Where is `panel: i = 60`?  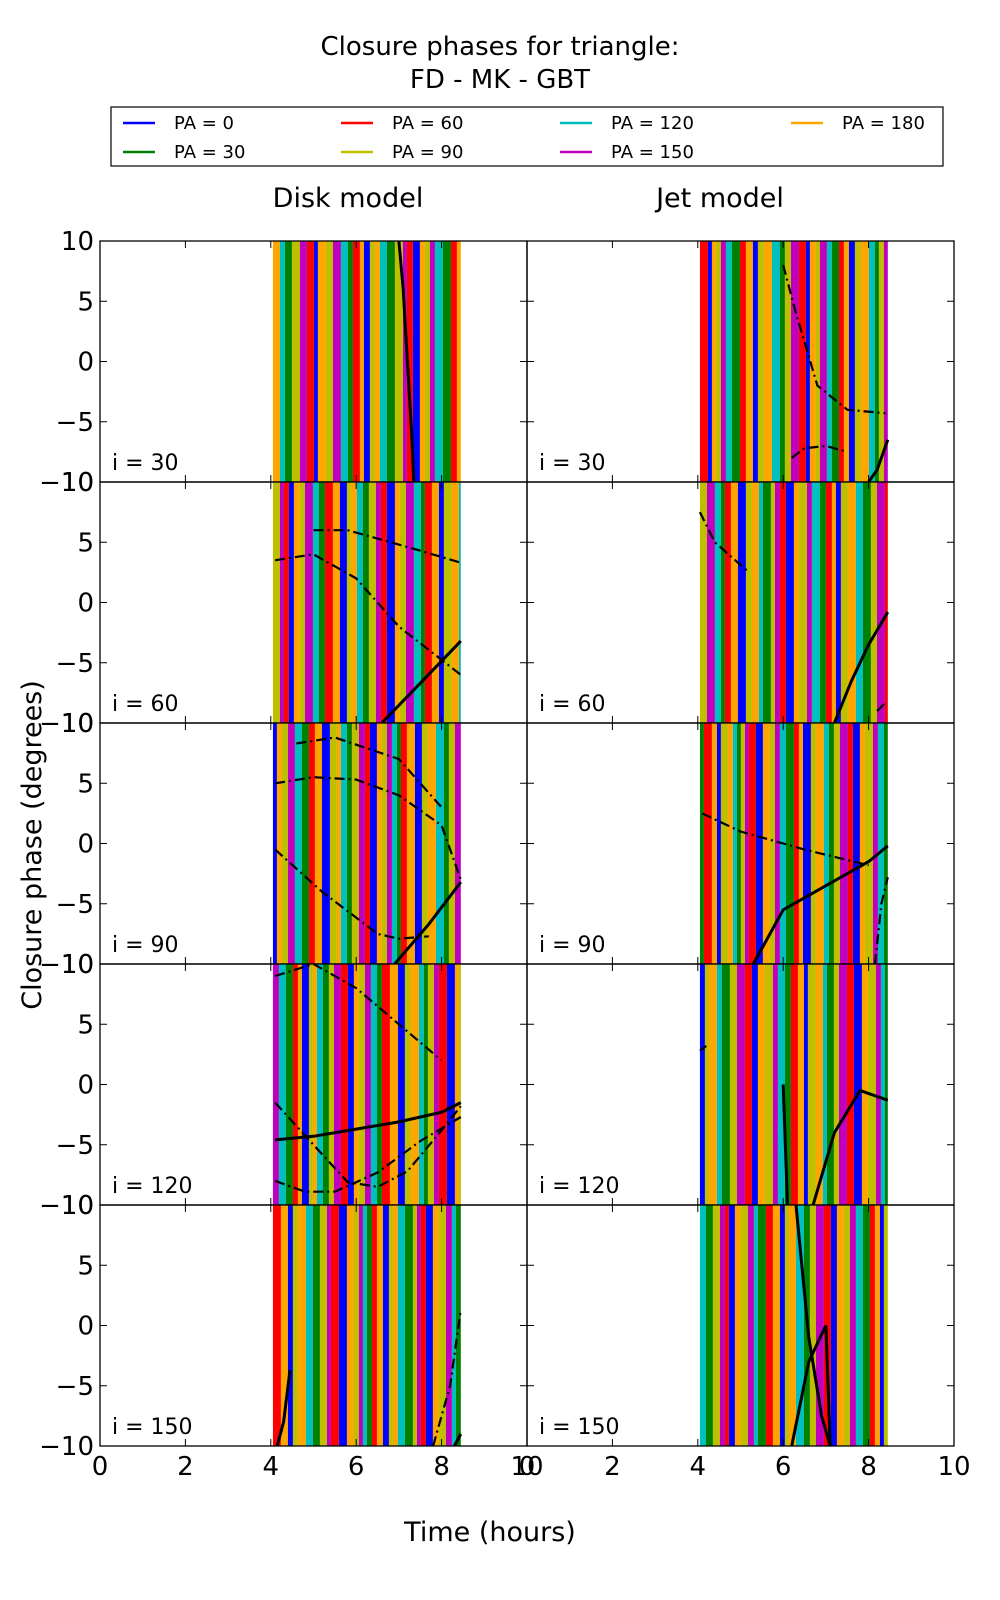 panel: i = 60 is located at coordinates (313, 602).